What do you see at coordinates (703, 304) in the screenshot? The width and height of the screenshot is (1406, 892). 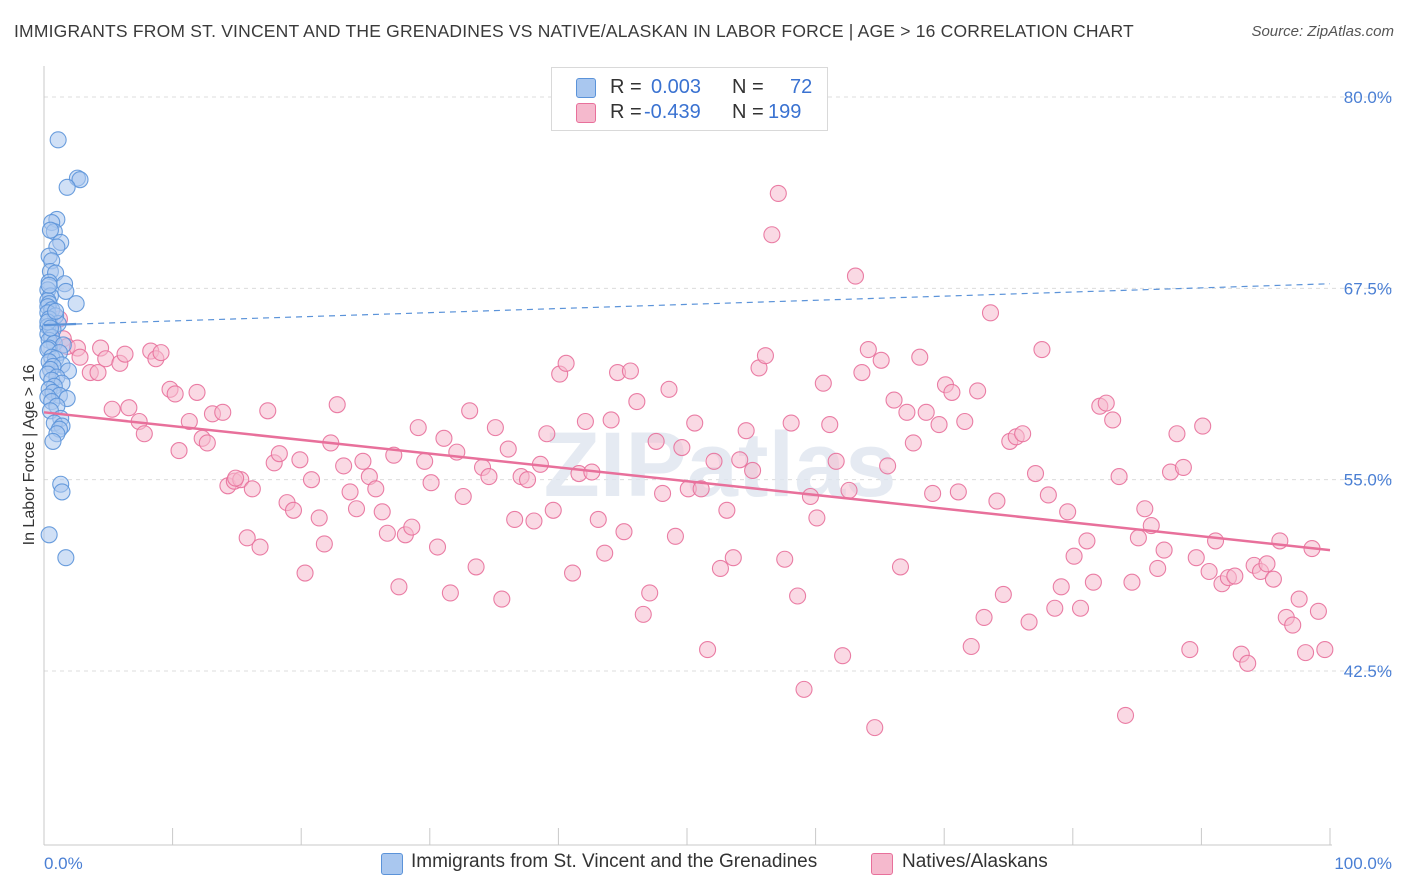 I see `trend-line-blue-dashed` at bounding box center [703, 304].